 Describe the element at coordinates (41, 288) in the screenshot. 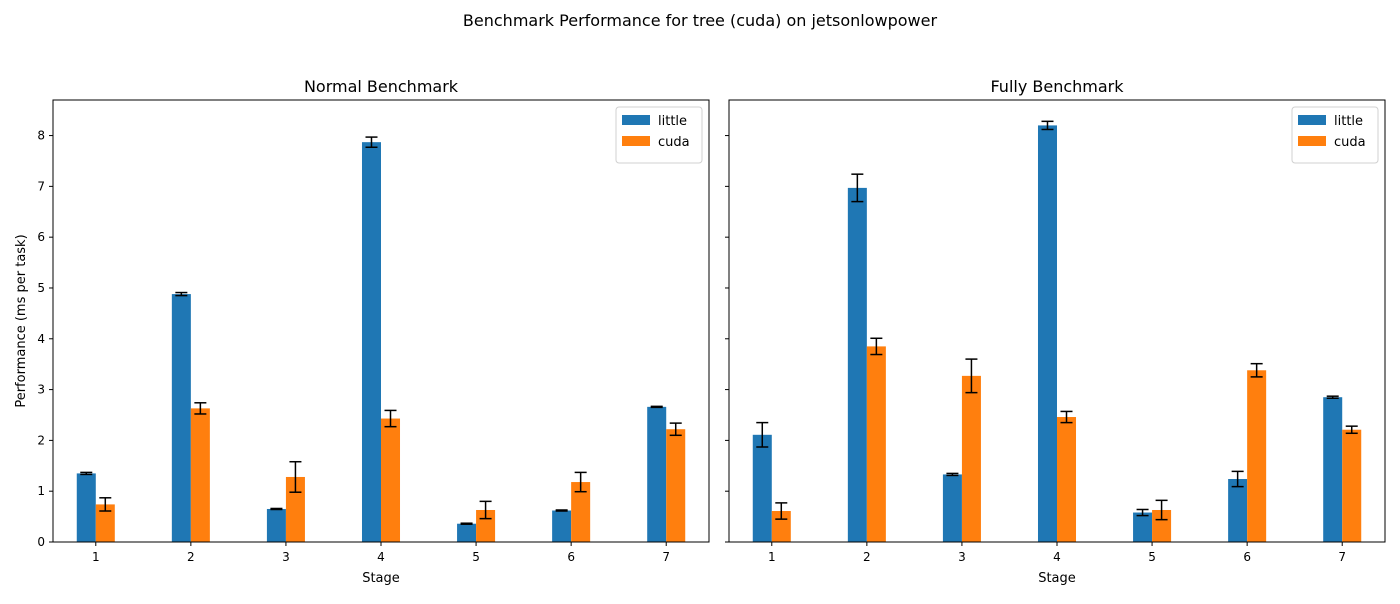

I see `y-tick-label: 5` at that location.